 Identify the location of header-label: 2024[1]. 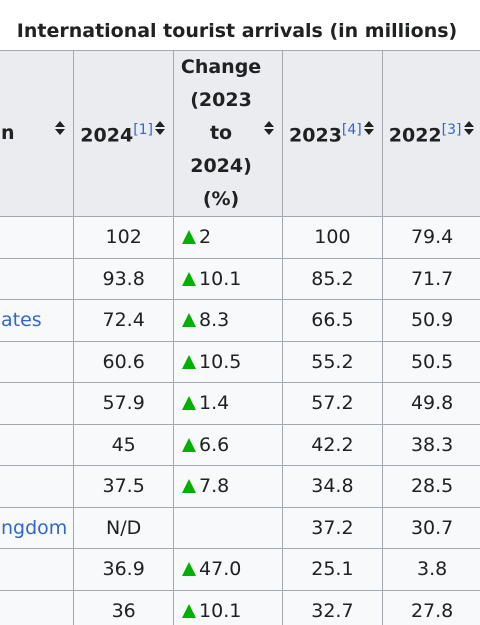
(123, 133).